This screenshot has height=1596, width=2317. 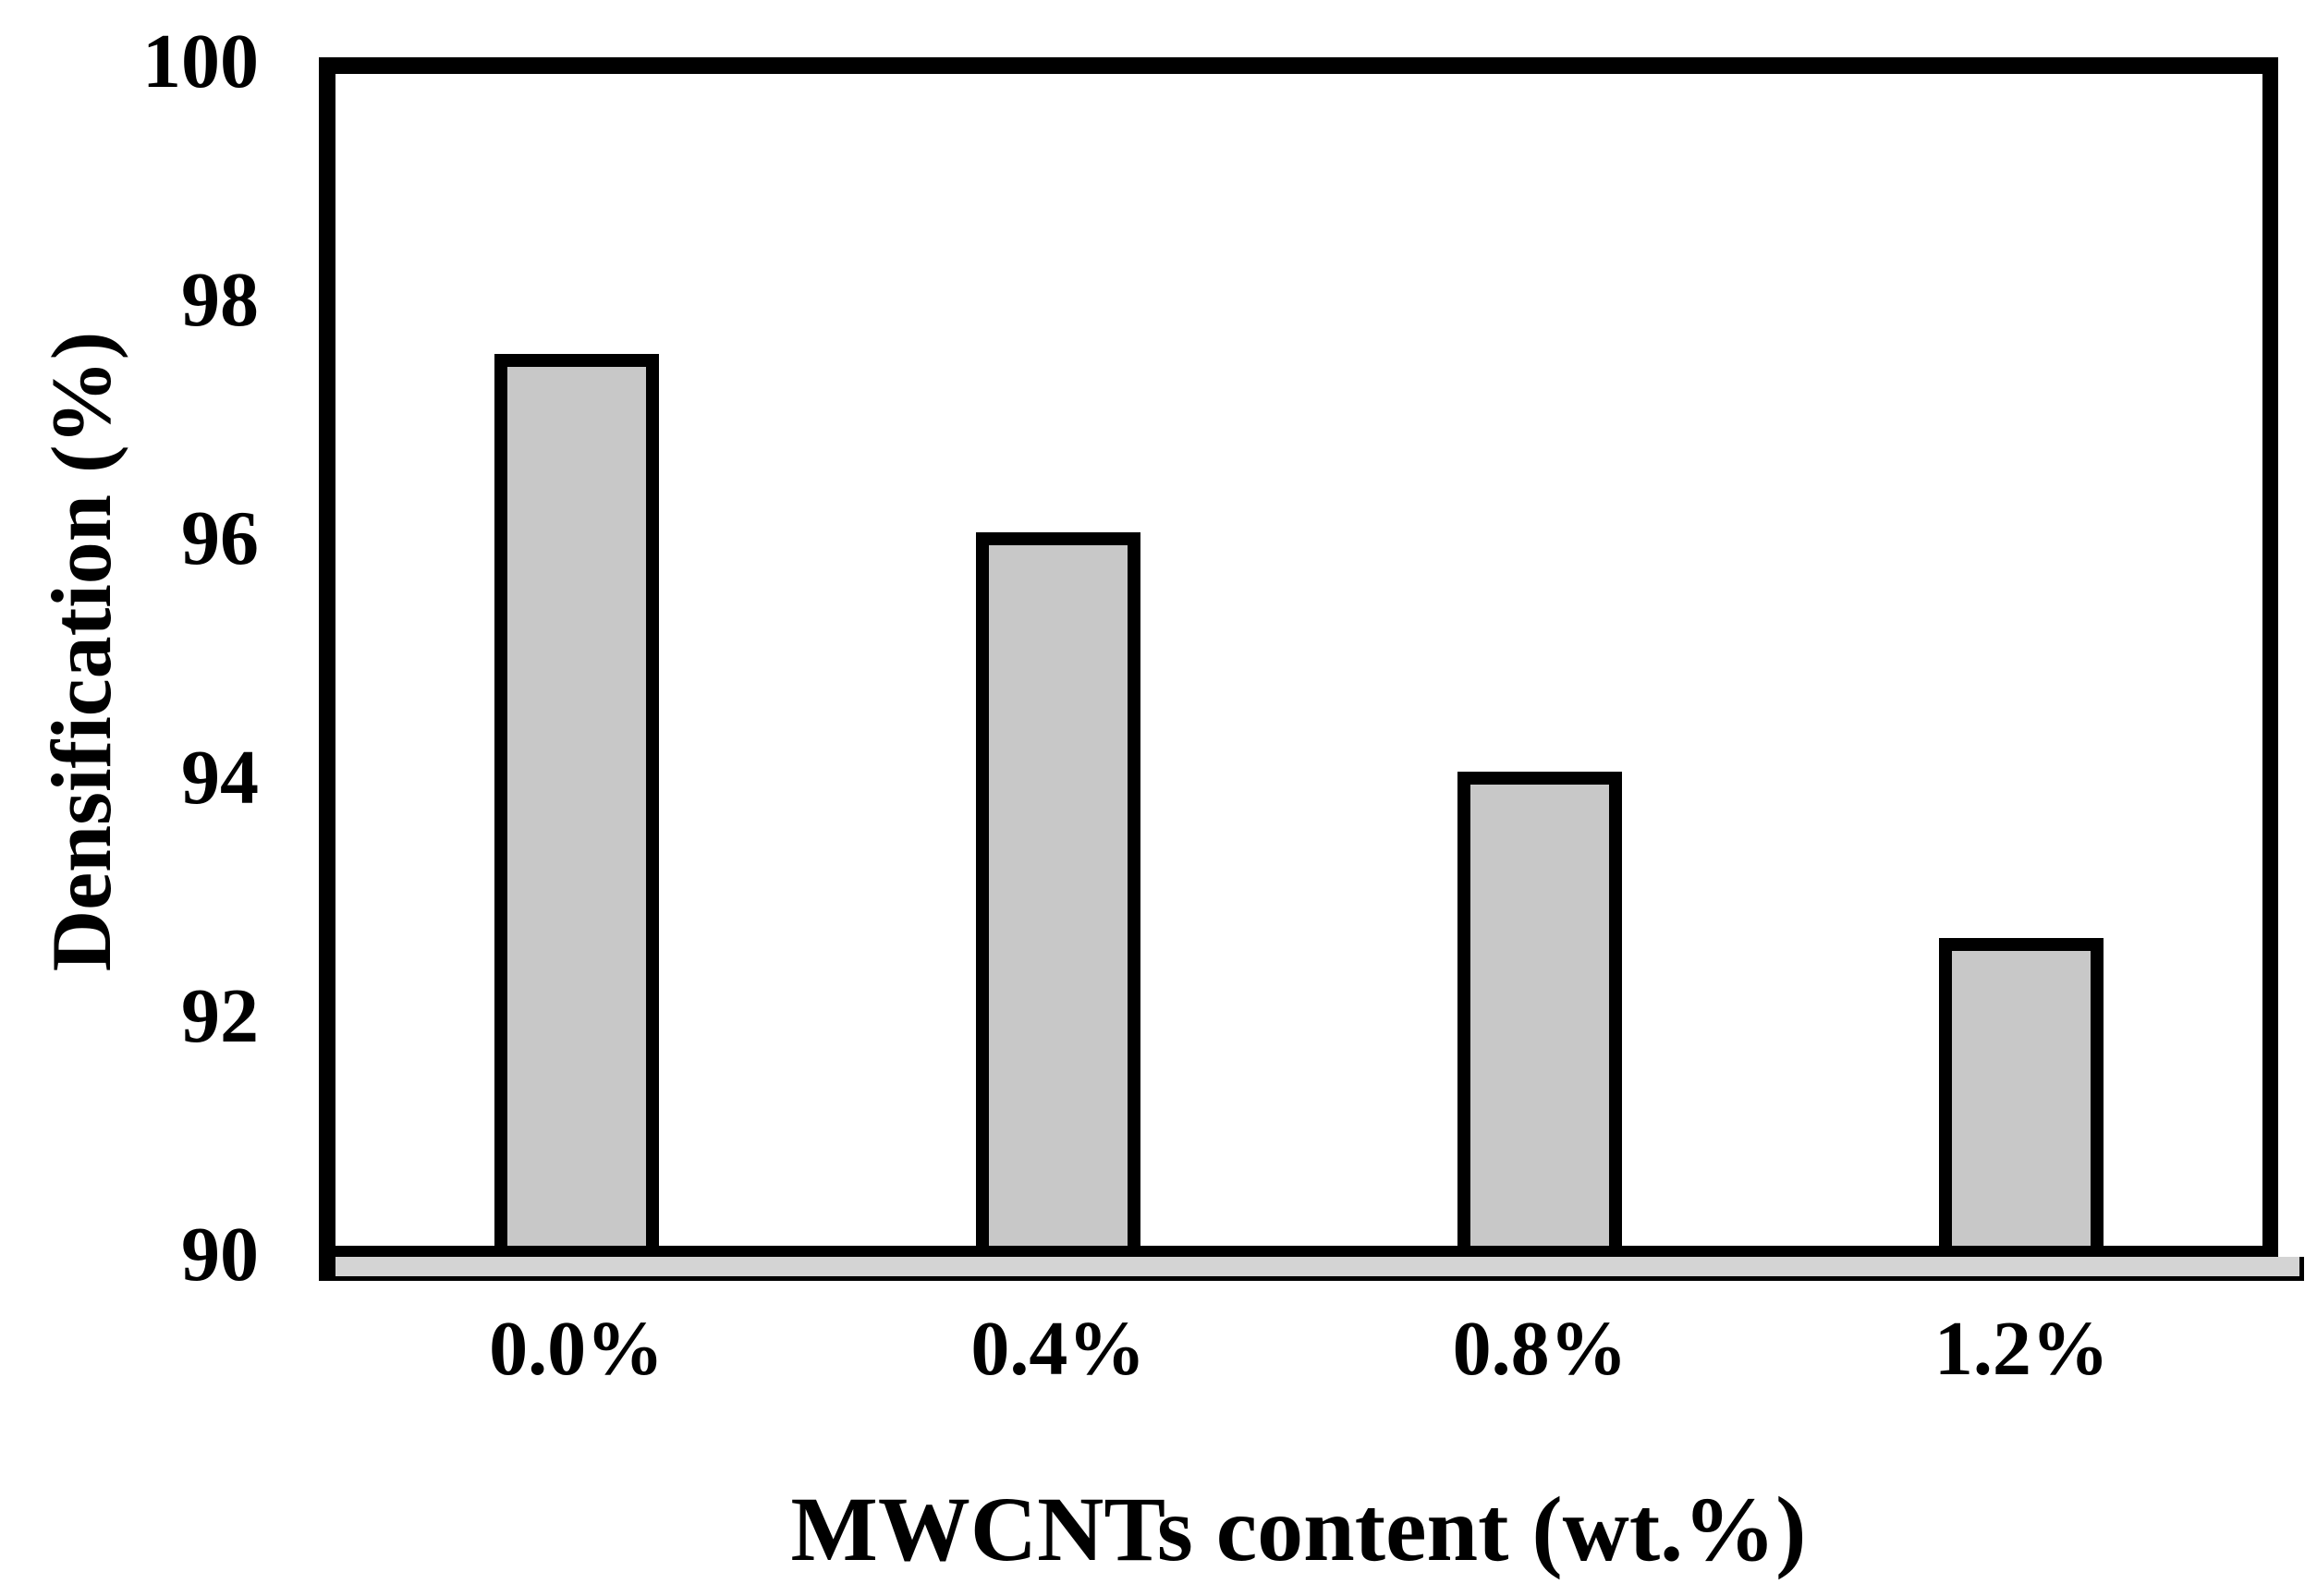 I want to click on bar-0.8%, so click(x=1540, y=1011).